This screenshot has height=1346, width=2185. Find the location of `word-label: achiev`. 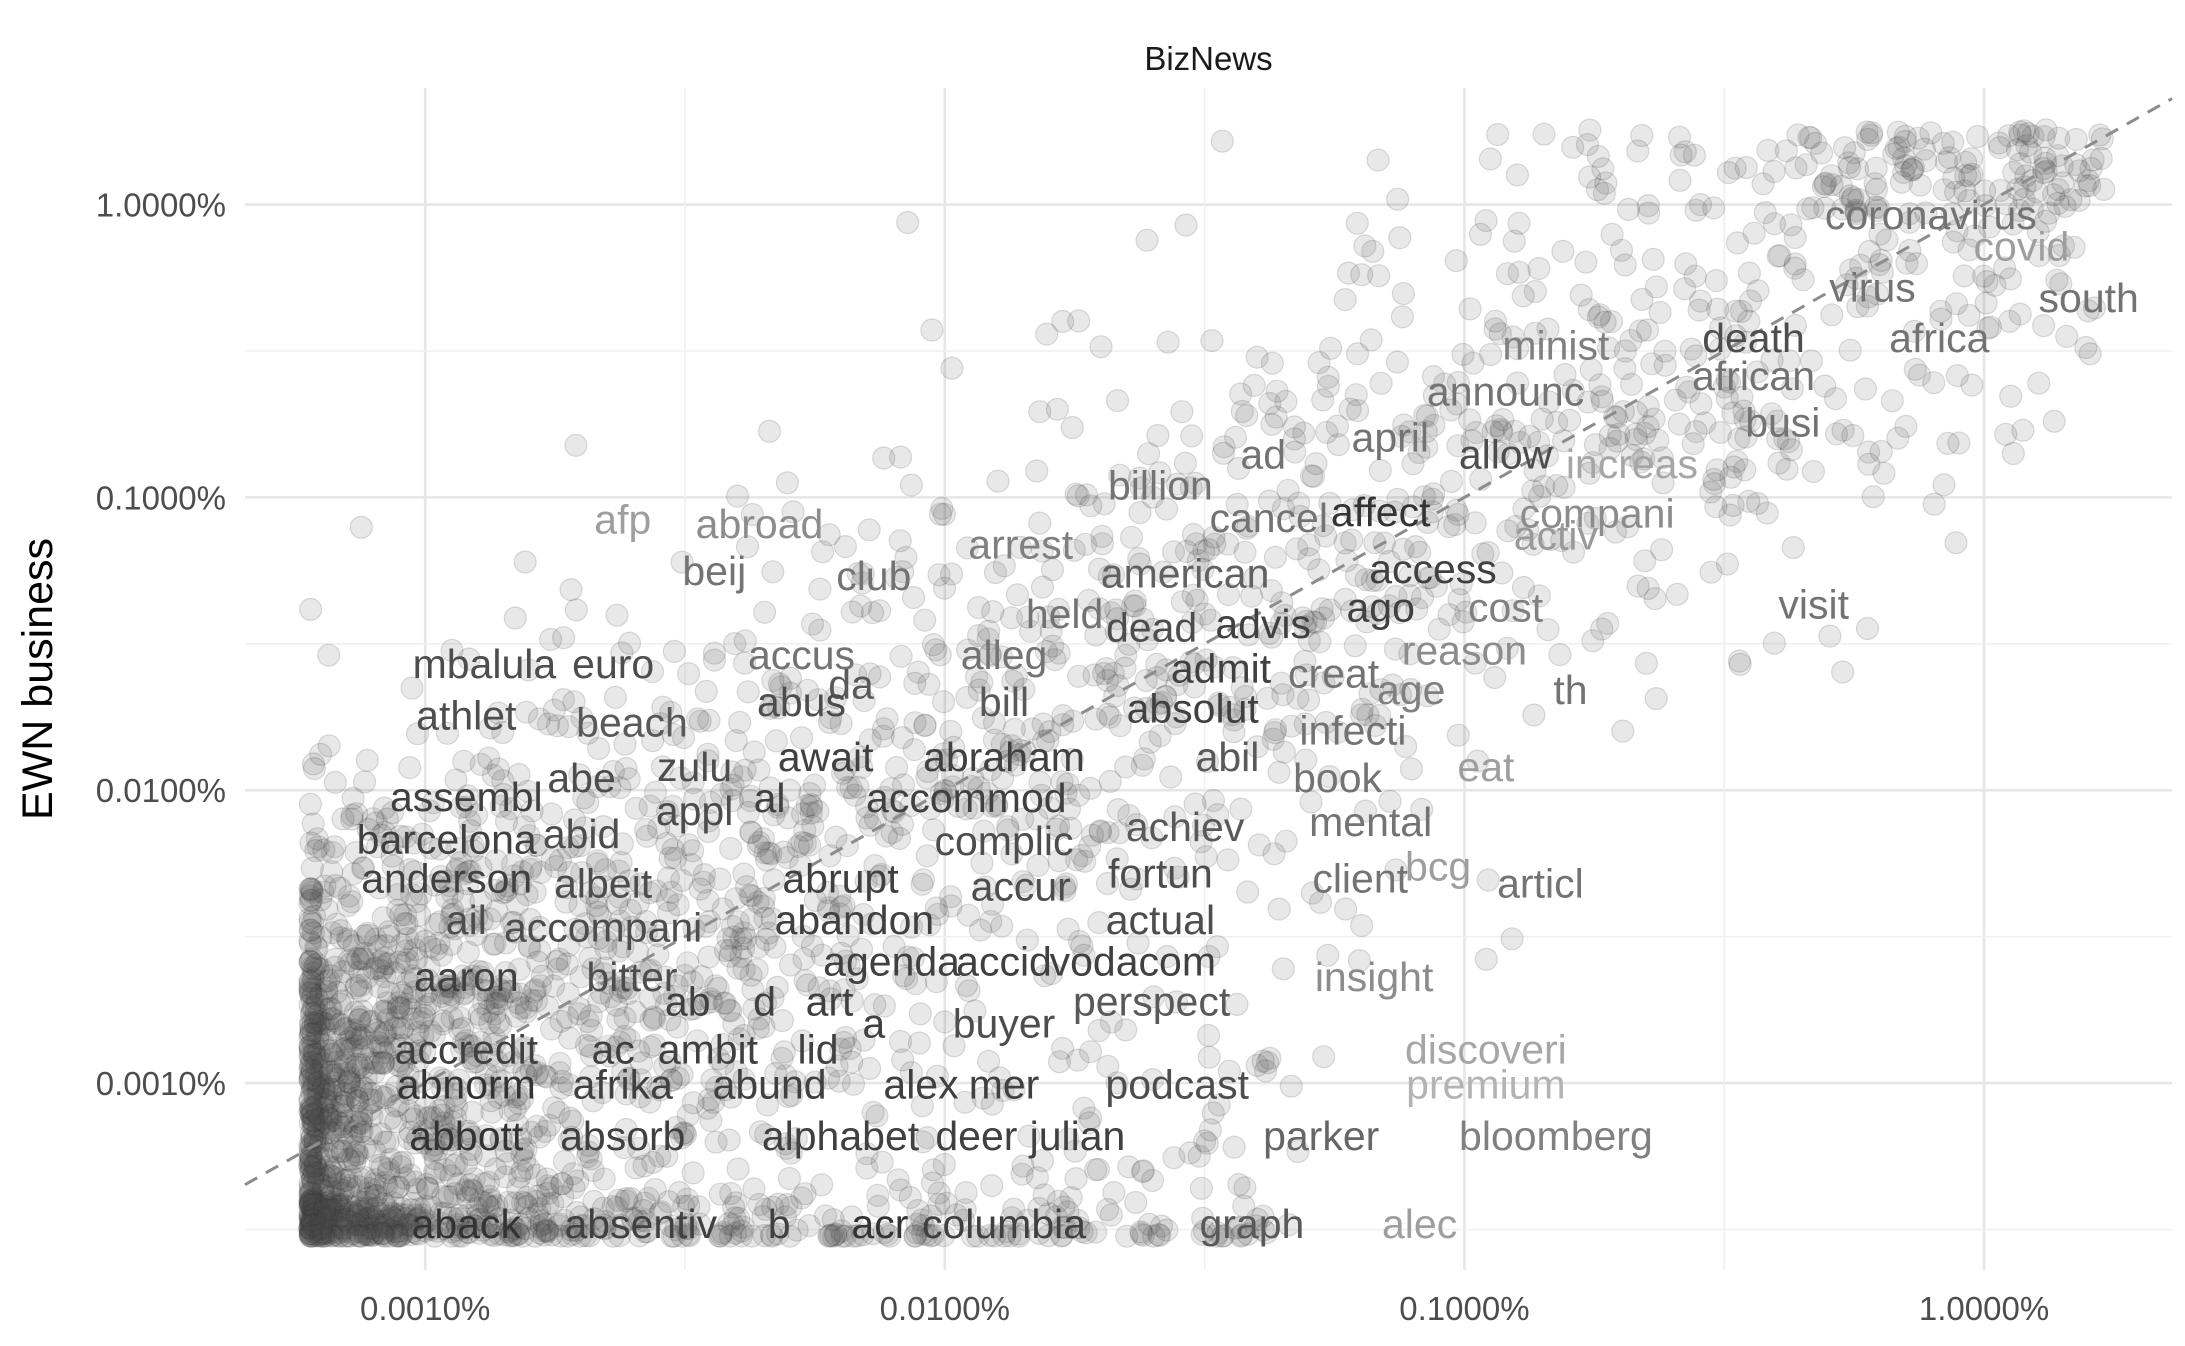

word-label: achiev is located at coordinates (1185, 827).